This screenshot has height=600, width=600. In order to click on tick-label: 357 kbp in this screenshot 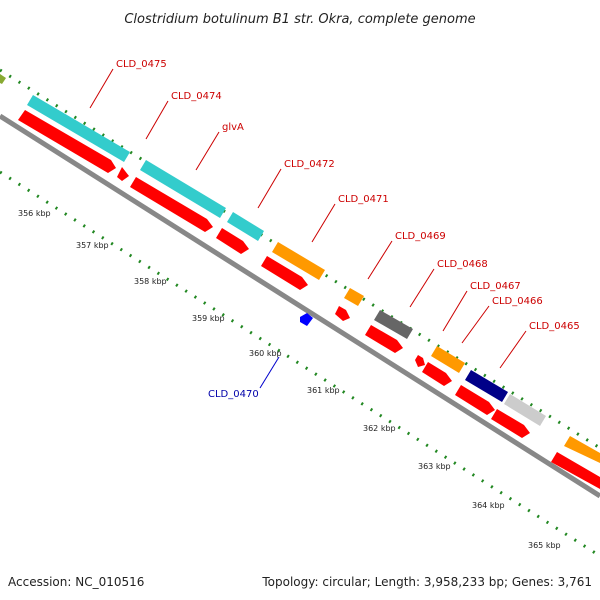, I will do `click(92, 245)`.